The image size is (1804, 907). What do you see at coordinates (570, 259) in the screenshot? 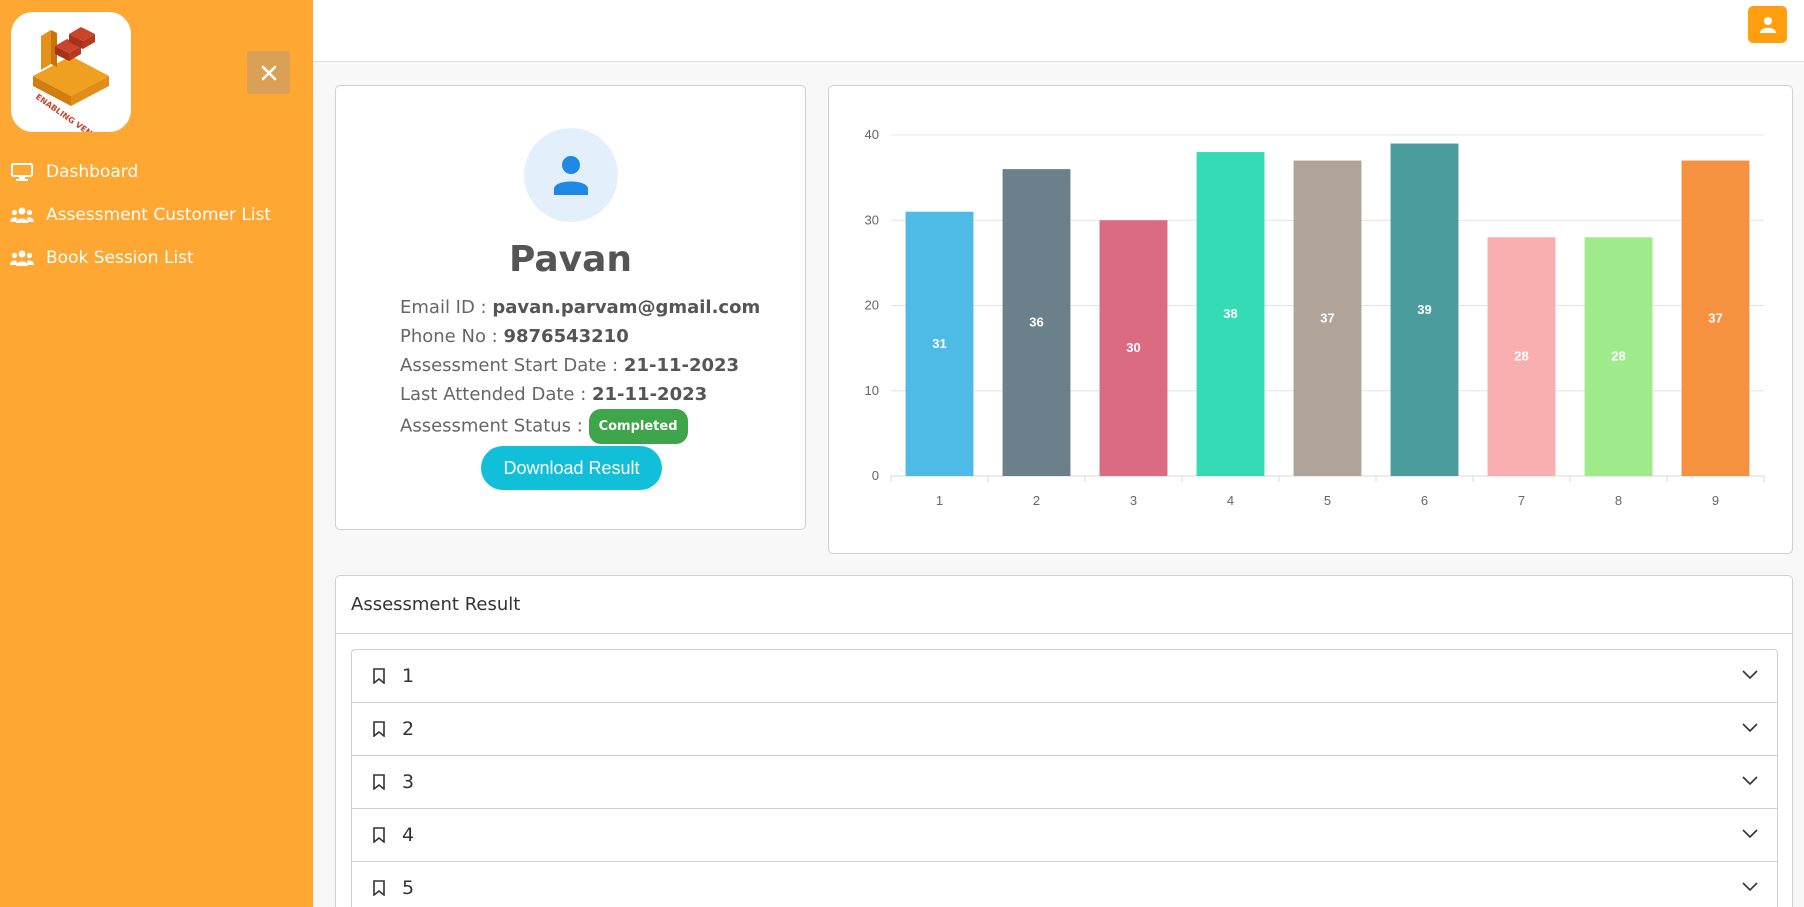
I see `profile-name: Pavan` at bounding box center [570, 259].